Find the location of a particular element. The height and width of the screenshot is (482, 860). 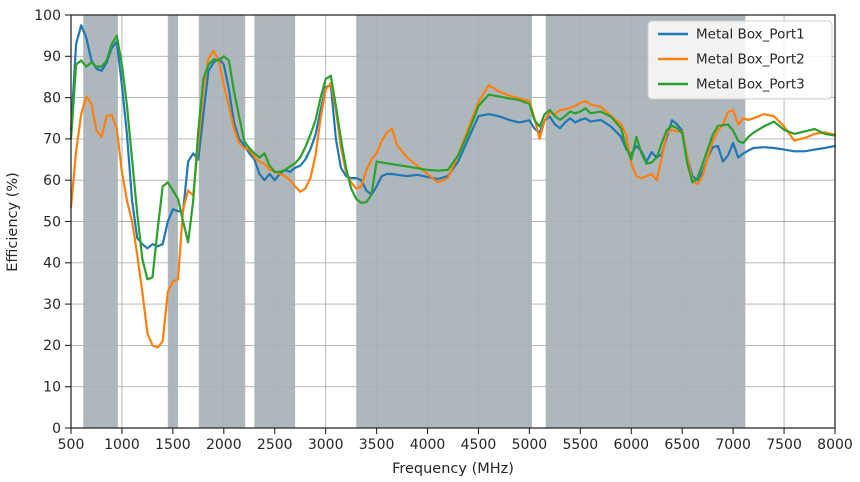

x-tick-label: 5000 is located at coordinates (530, 445).